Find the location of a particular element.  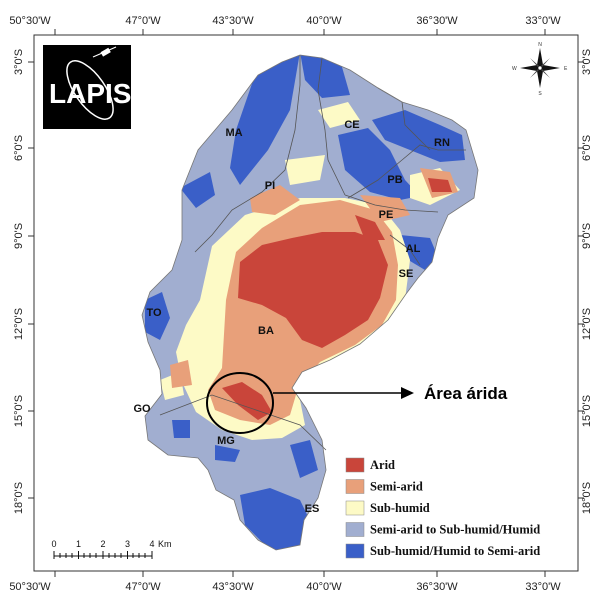

state-label-pb: PB is located at coordinates (394, 180).